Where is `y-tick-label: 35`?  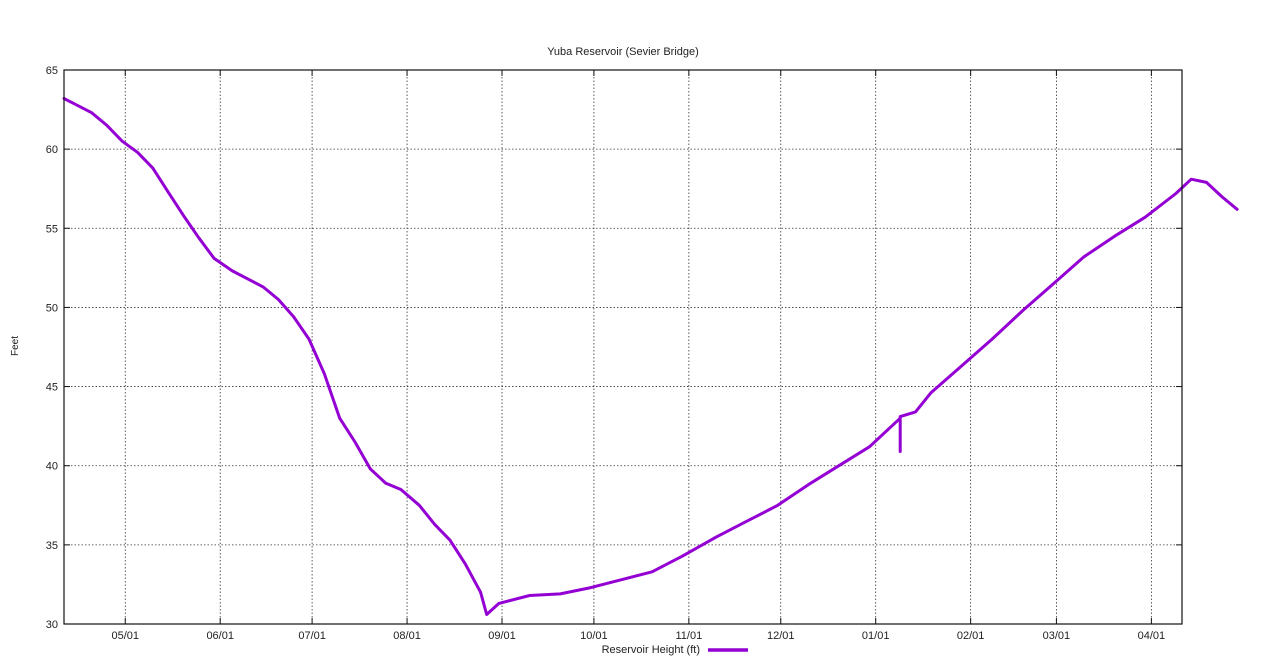
y-tick-label: 35 is located at coordinates (52, 546).